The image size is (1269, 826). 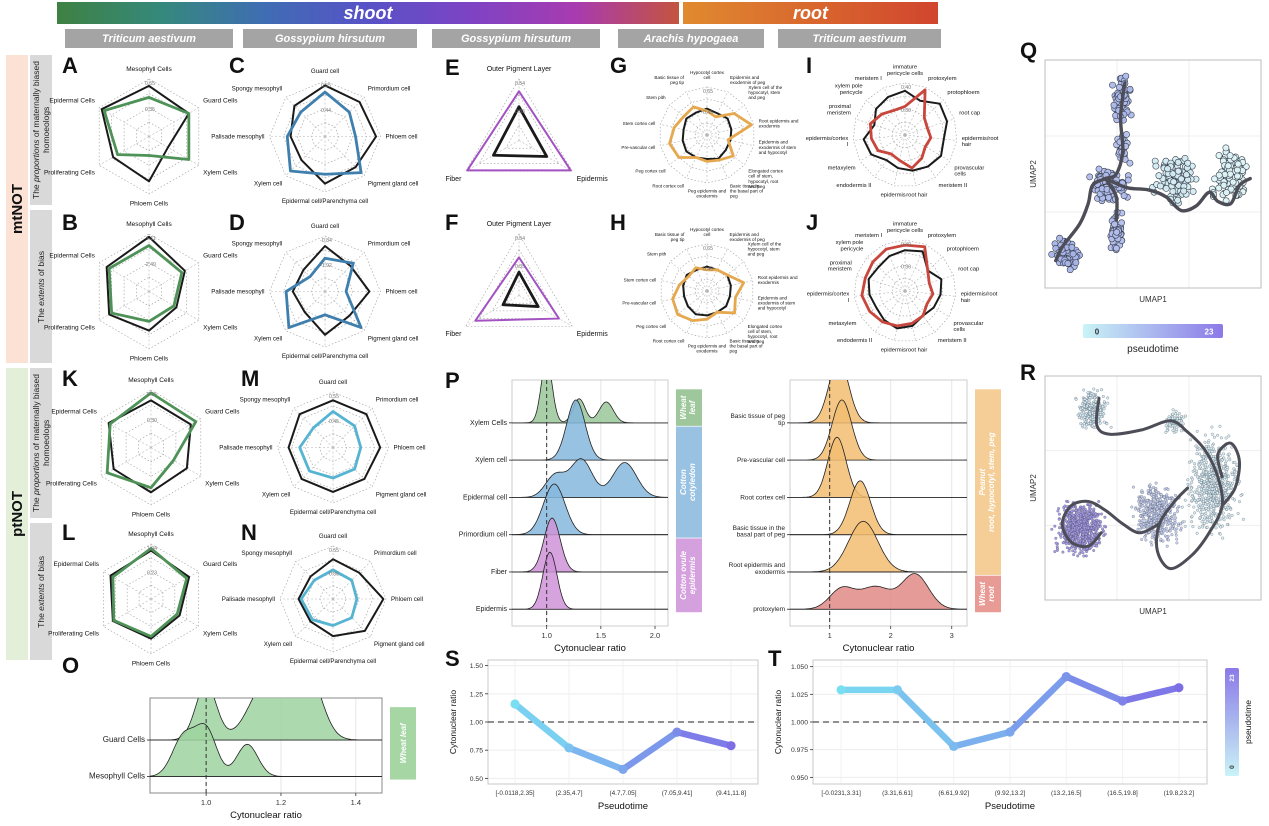 I want to click on svg-text: (6.61,9.92], so click(x=953, y=793).